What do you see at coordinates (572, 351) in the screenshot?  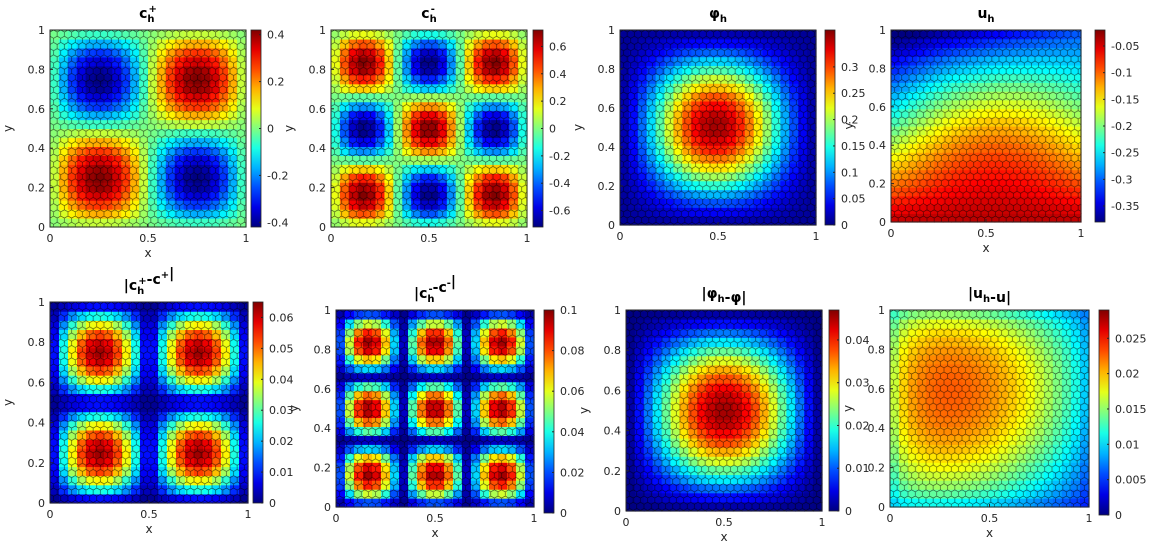 I see `colorbar-tick-label: 0.08` at bounding box center [572, 351].